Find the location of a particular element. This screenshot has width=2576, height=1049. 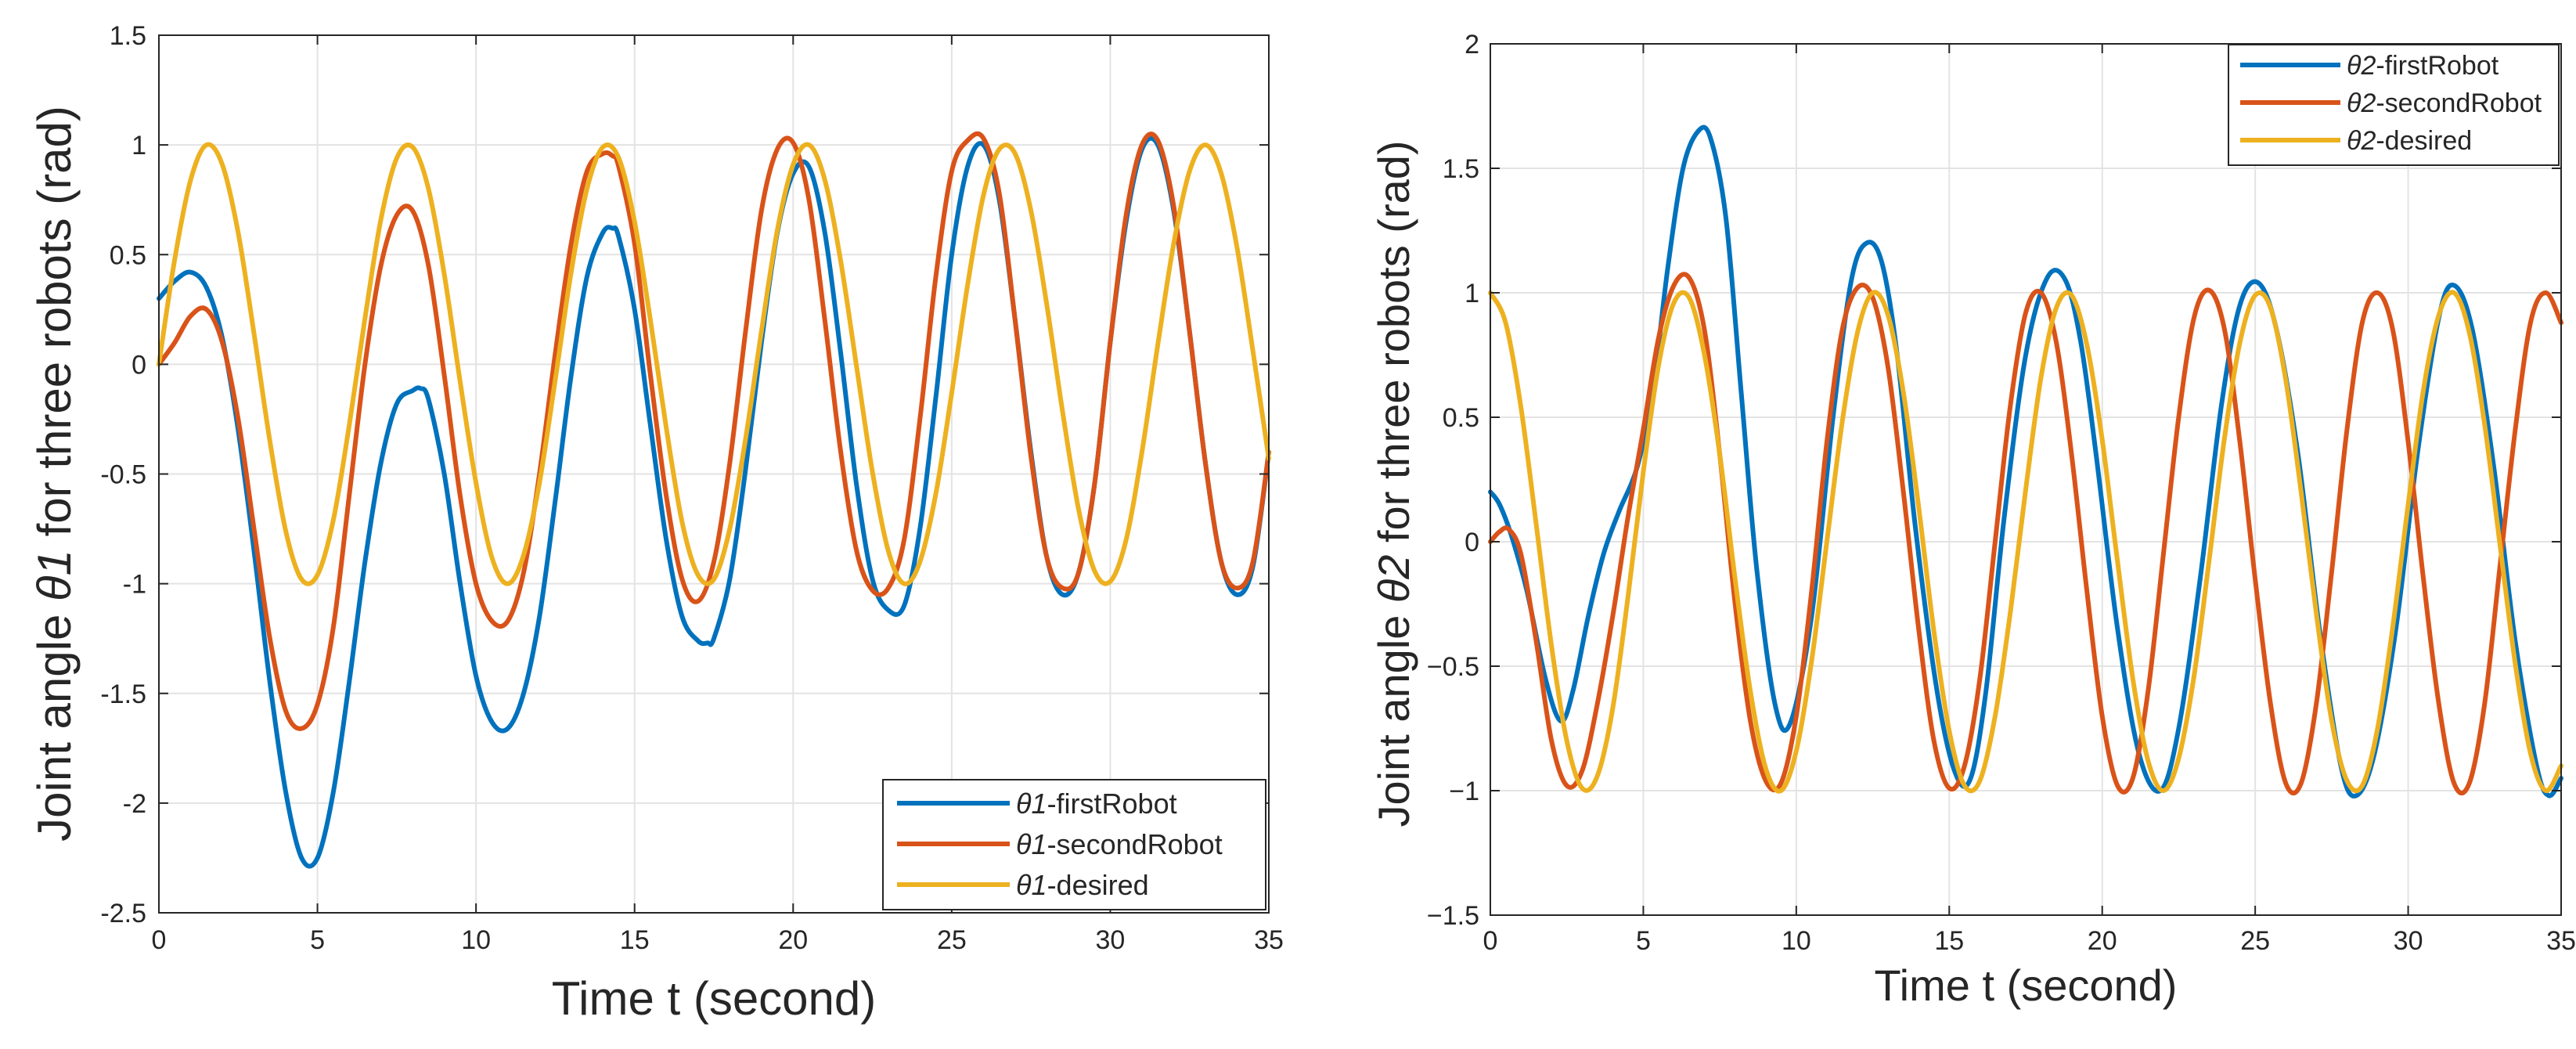

legend-label-secondRobot: θ2-secondRobot is located at coordinates (2444, 103).